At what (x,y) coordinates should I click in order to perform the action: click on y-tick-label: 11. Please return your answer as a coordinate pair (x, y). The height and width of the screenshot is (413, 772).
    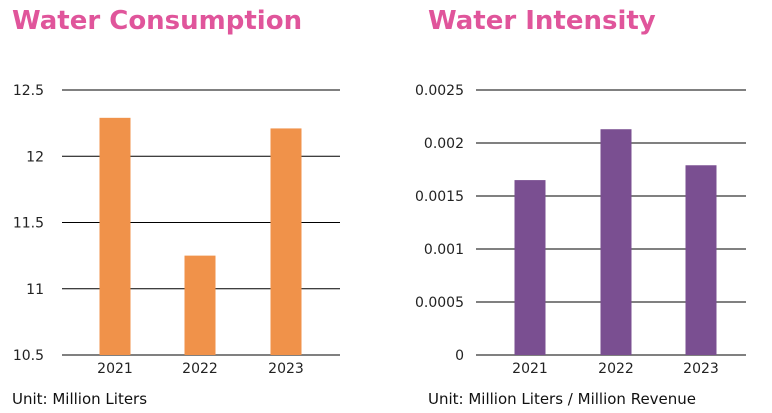
    Looking at the image, I should click on (35, 290).